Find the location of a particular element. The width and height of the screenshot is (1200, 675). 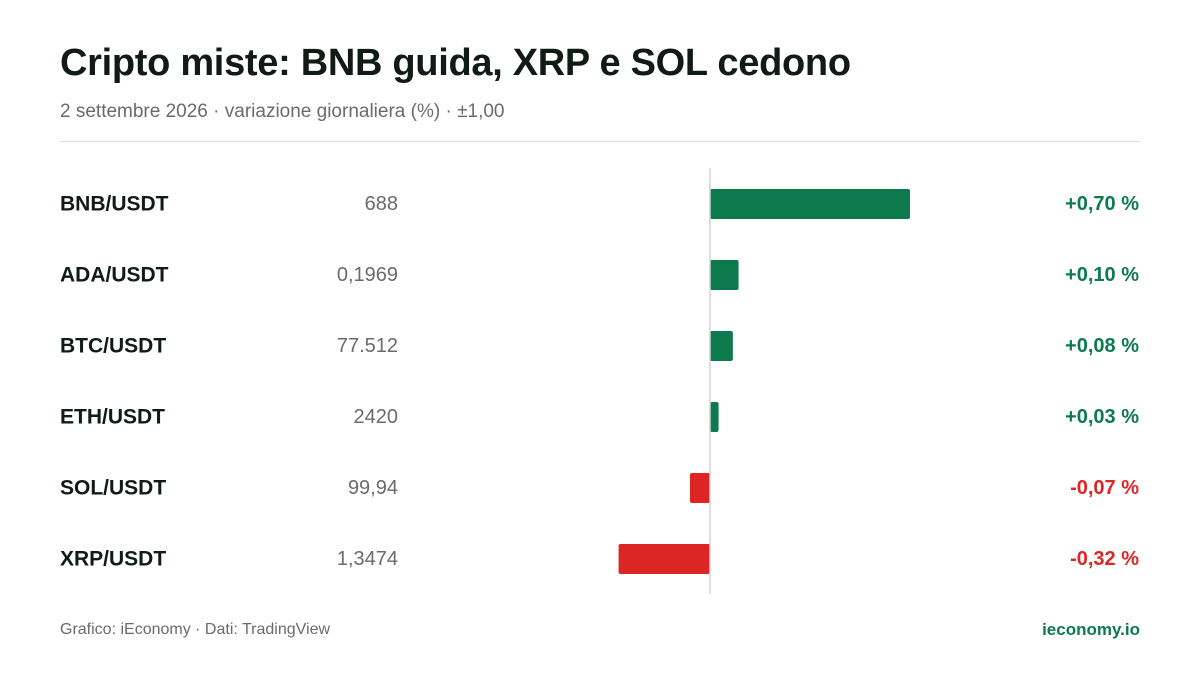

price-label: 688 is located at coordinates (381, 204).